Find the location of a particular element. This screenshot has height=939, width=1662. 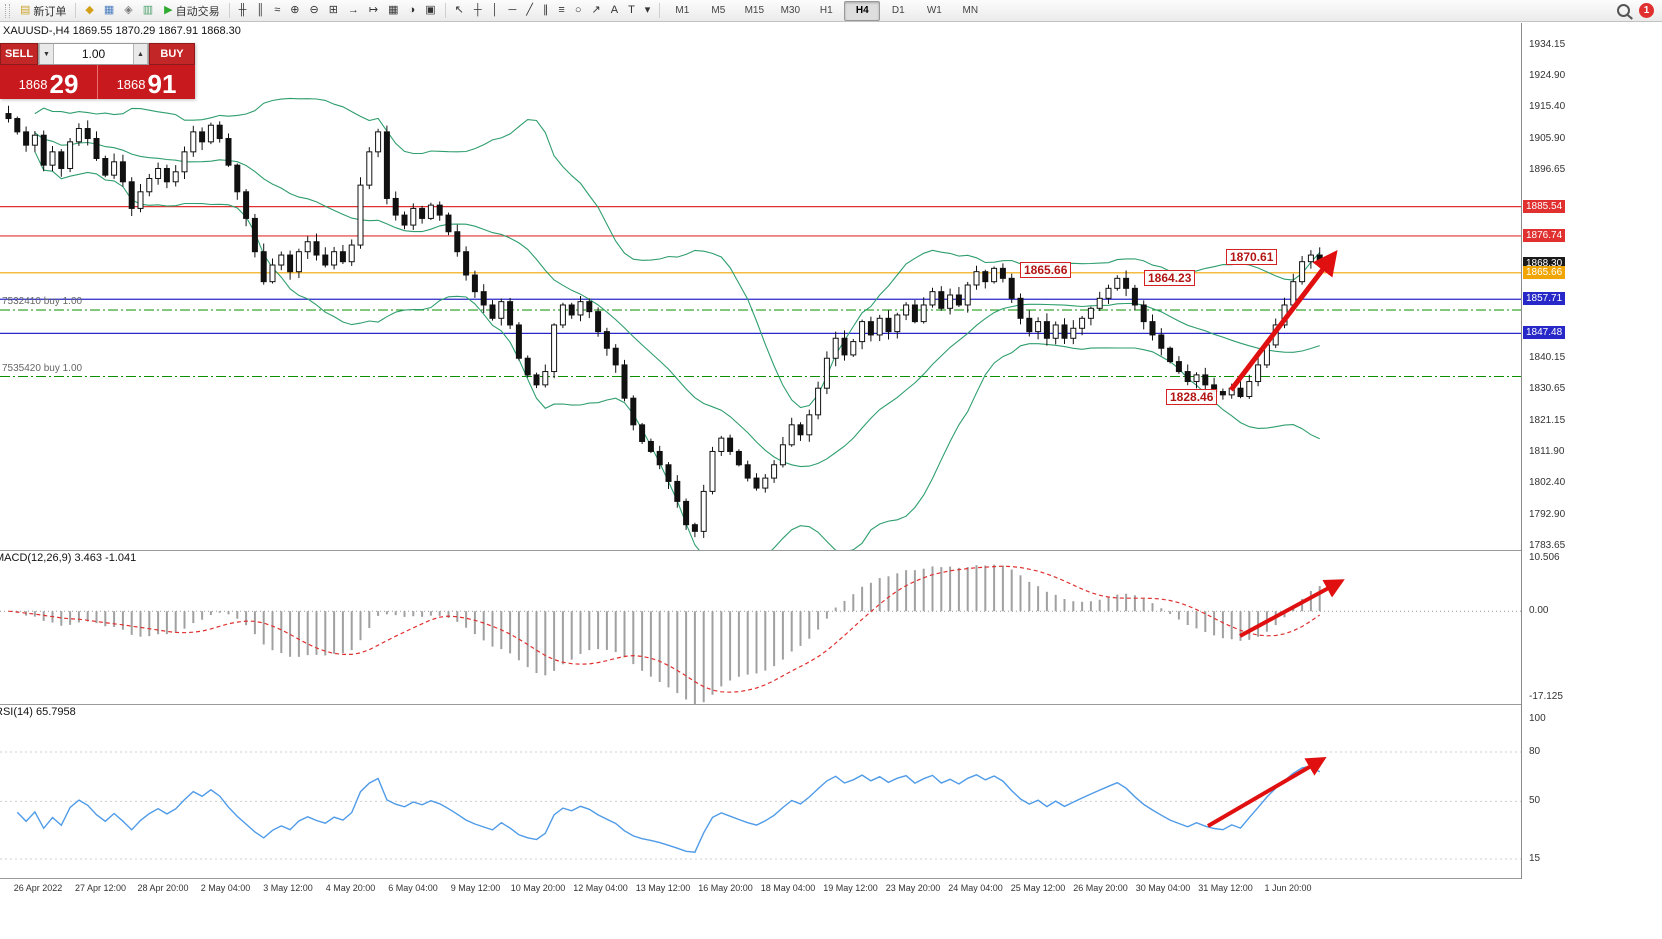

price-axis-tick: 1783.65 is located at coordinates (1547, 545).